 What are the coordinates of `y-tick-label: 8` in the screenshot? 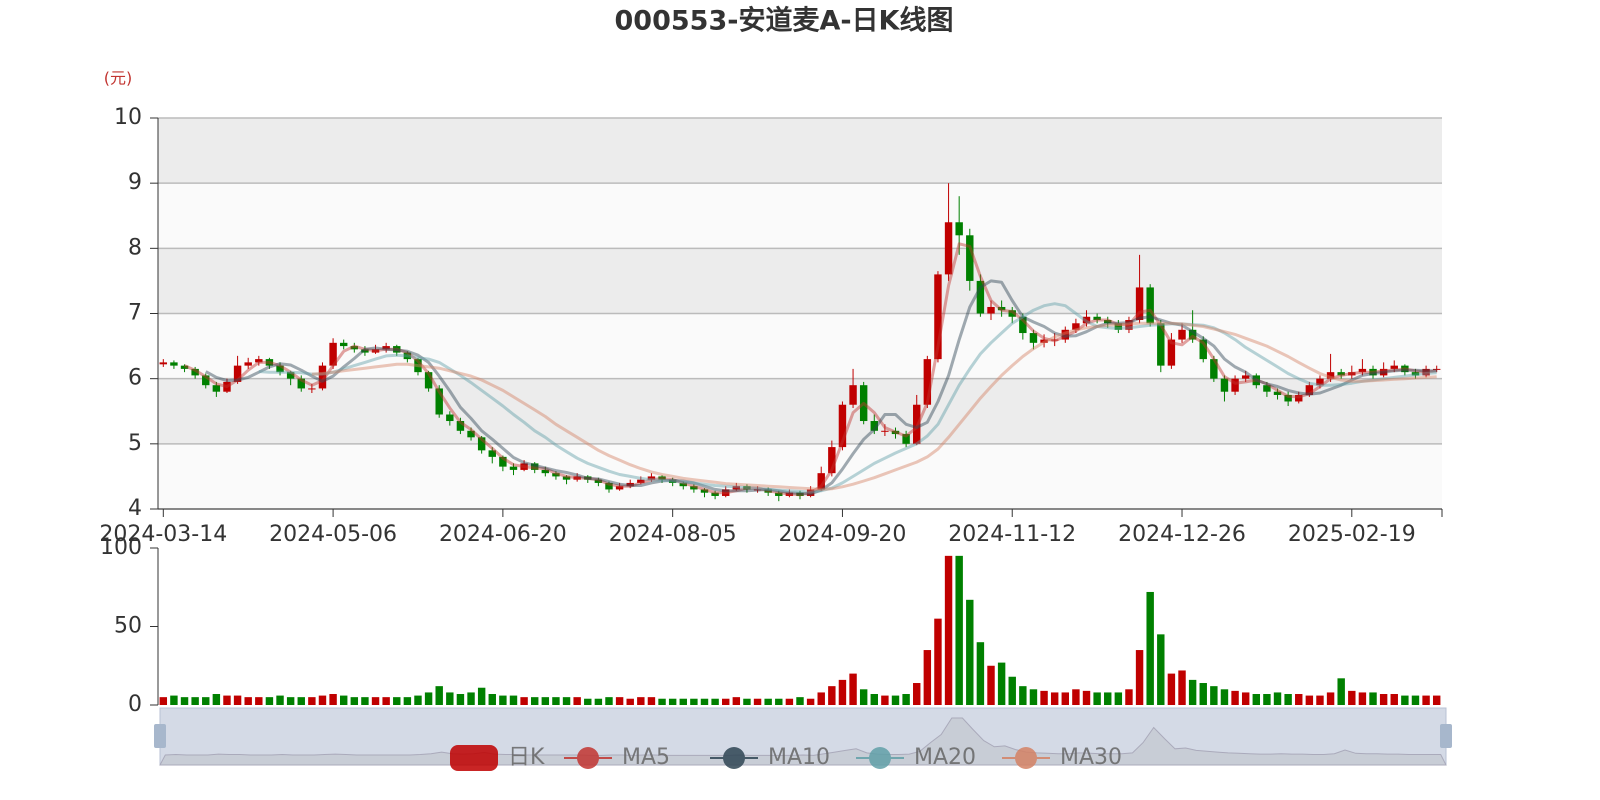 It's located at (135, 247).